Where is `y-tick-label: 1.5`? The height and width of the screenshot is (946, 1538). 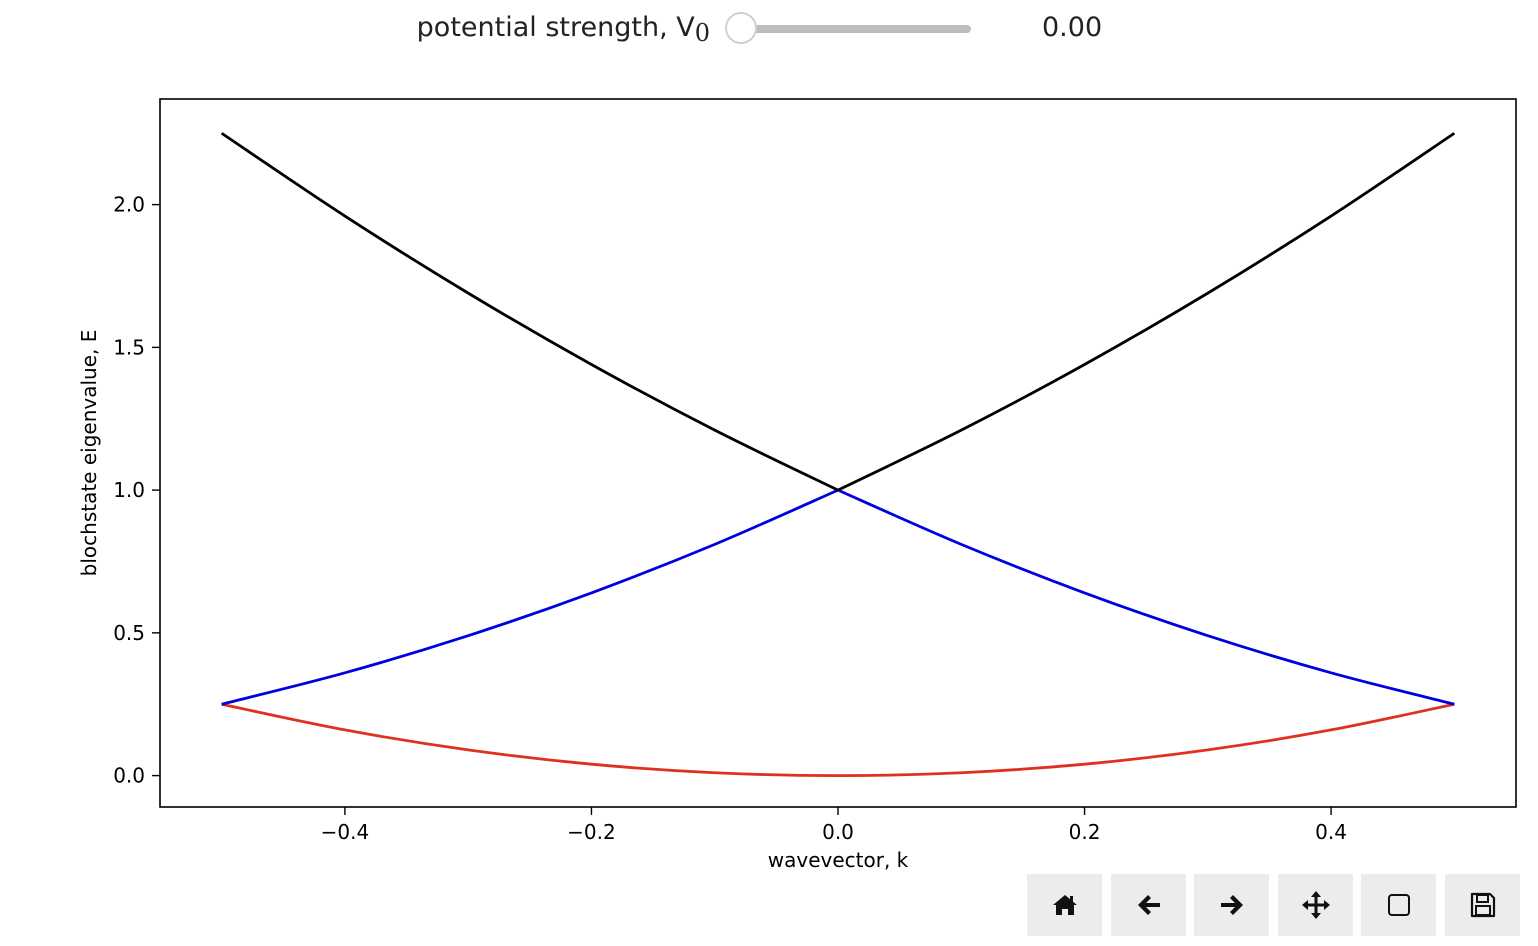 y-tick-label: 1.5 is located at coordinates (129, 347).